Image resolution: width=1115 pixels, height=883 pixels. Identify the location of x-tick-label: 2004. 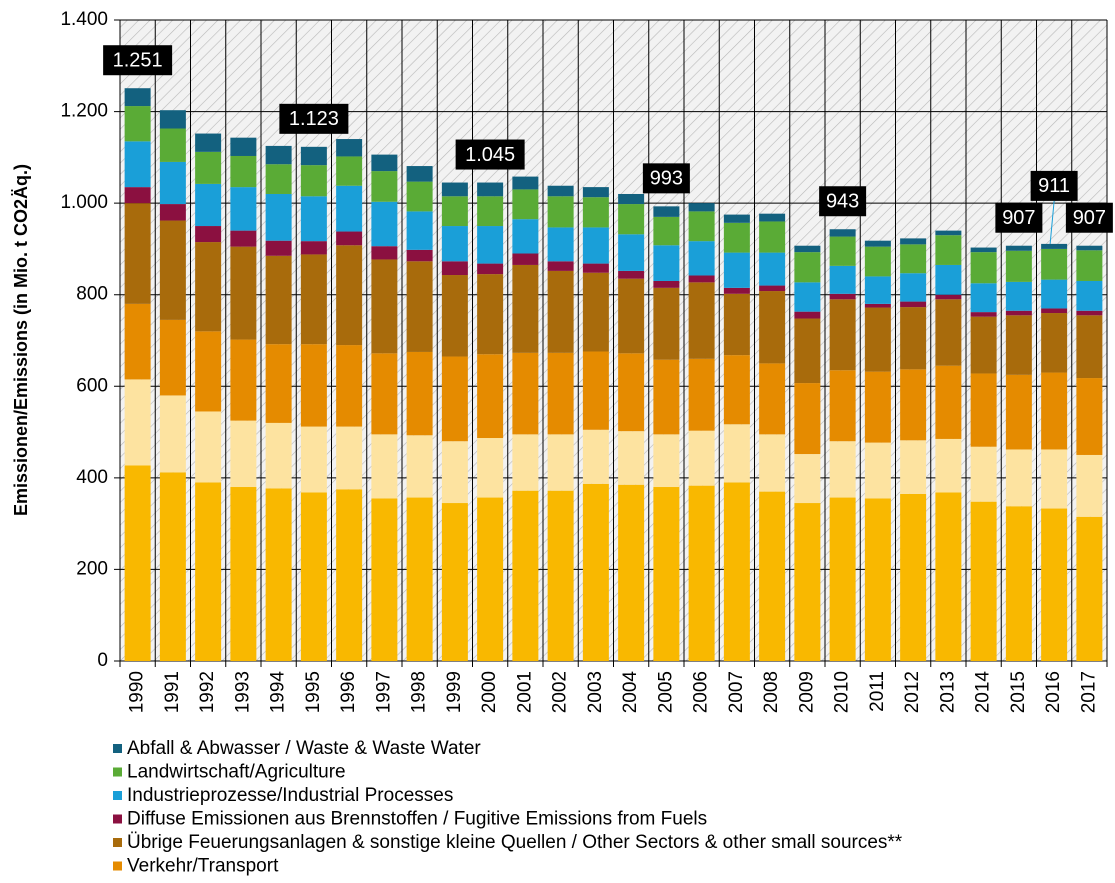
(630, 692).